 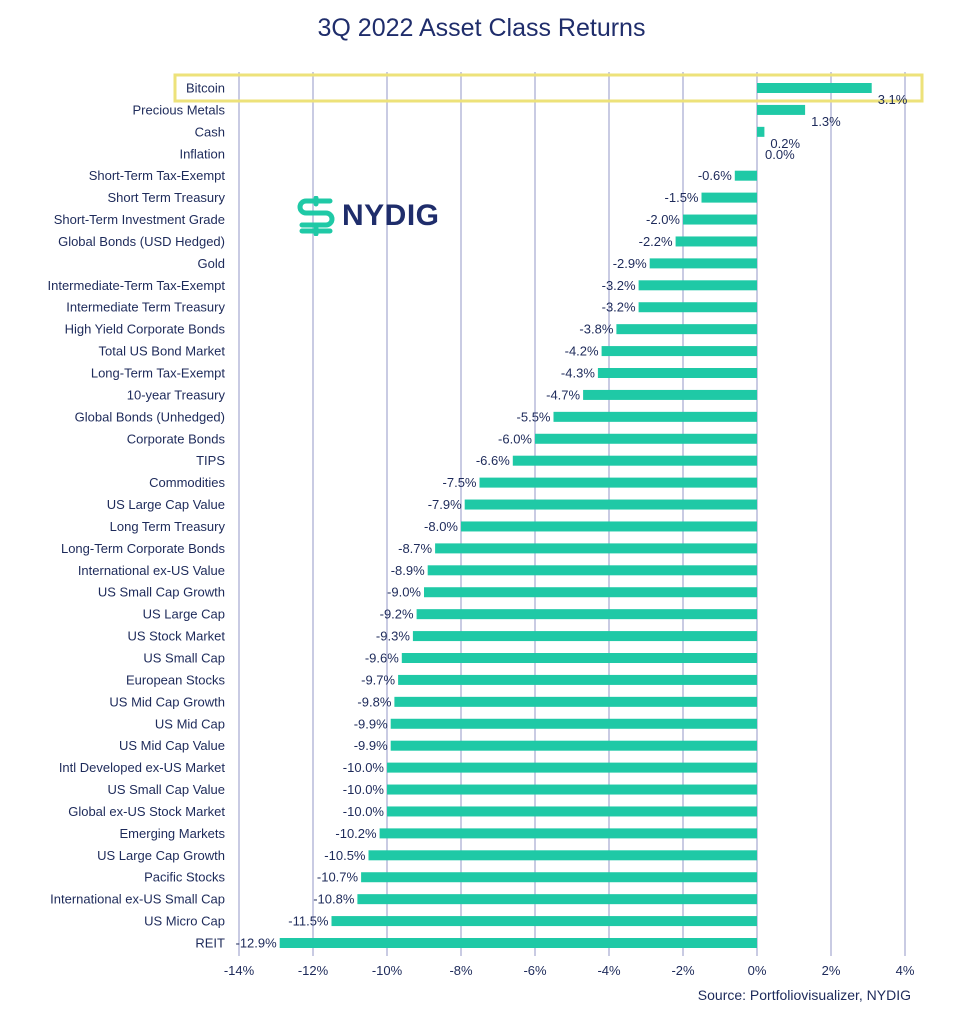 What do you see at coordinates (630, 263) in the screenshot?
I see `data-label: -2.9%` at bounding box center [630, 263].